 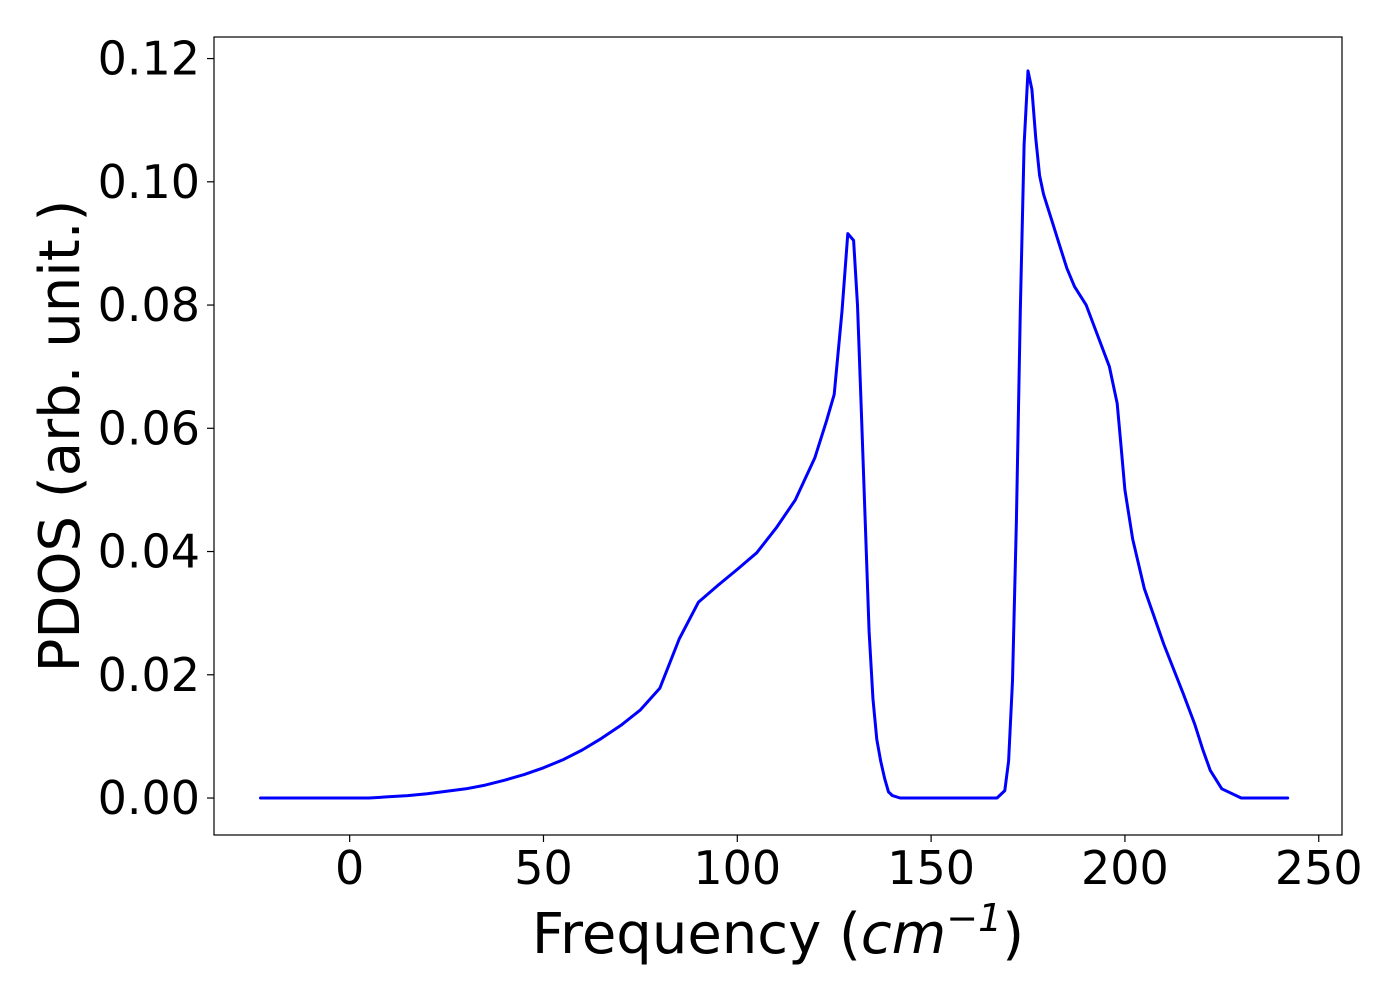 What do you see at coordinates (149, 552) in the screenshot?
I see `y-tick-label: 0.04` at bounding box center [149, 552].